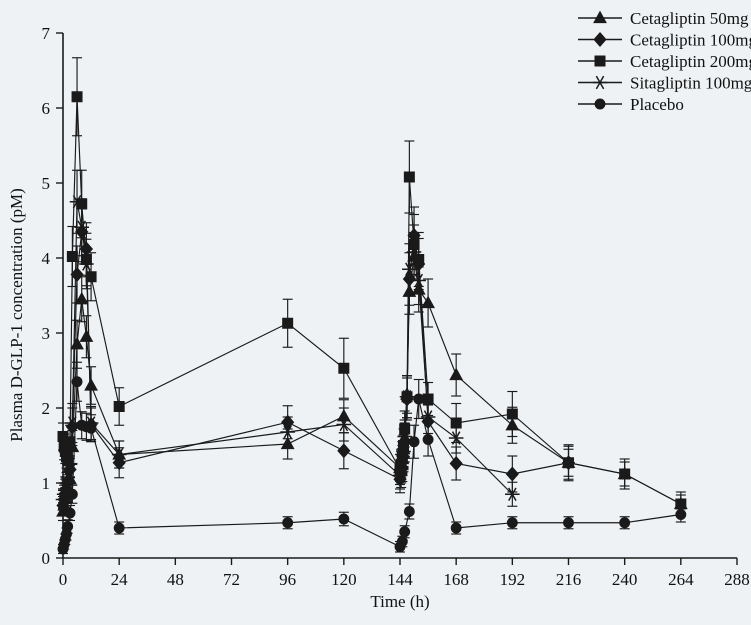 This screenshot has height=625, width=751. I want to click on x-axis-tick-label: 264, so click(681, 579).